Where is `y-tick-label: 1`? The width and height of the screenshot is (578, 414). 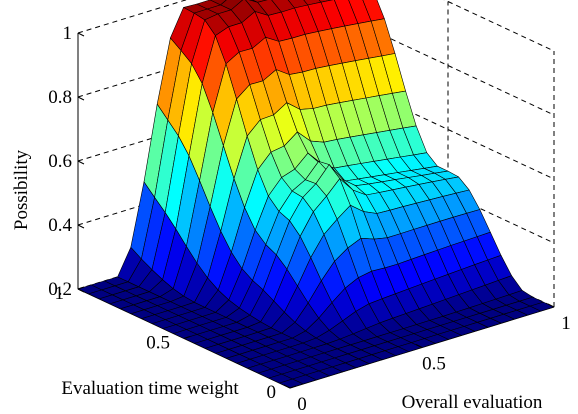
y-tick-label: 1 is located at coordinates (60, 293).